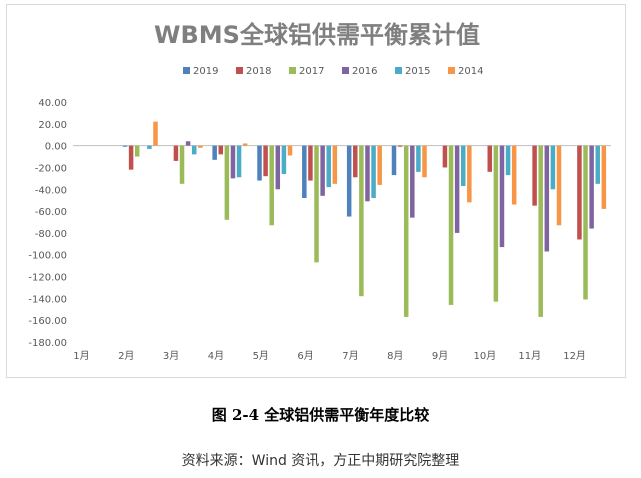  I want to click on x-tick-label: 5月, so click(261, 356).